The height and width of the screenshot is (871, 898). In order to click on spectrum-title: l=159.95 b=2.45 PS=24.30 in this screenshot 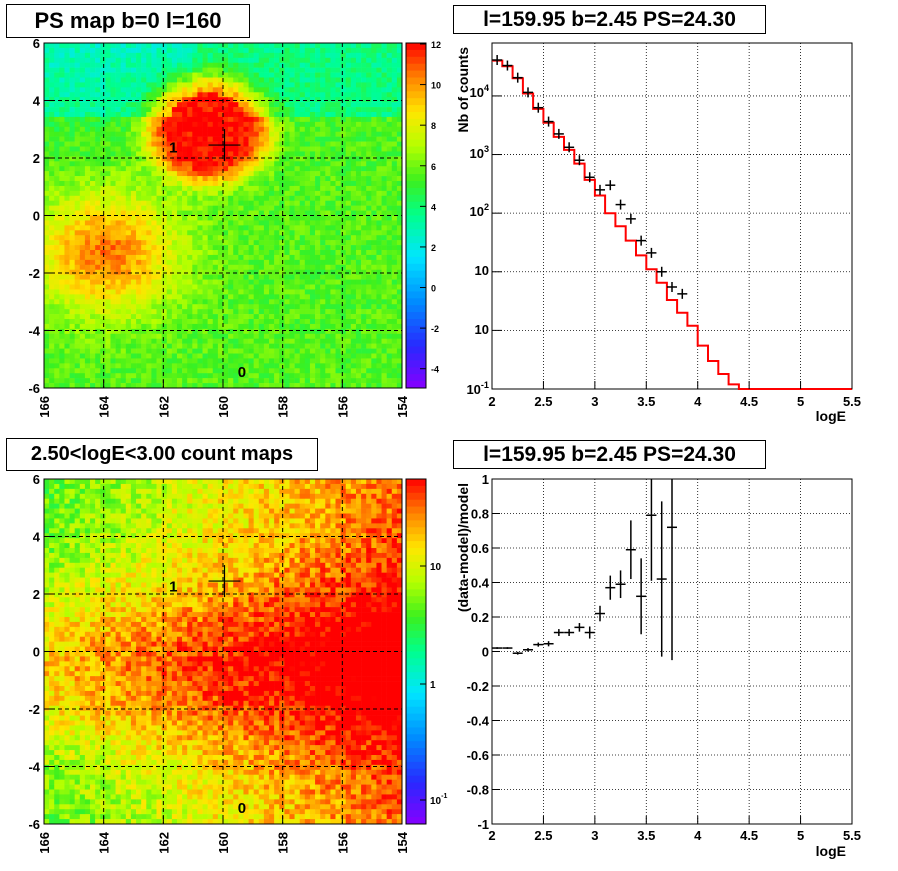, I will do `click(609, 19)`.